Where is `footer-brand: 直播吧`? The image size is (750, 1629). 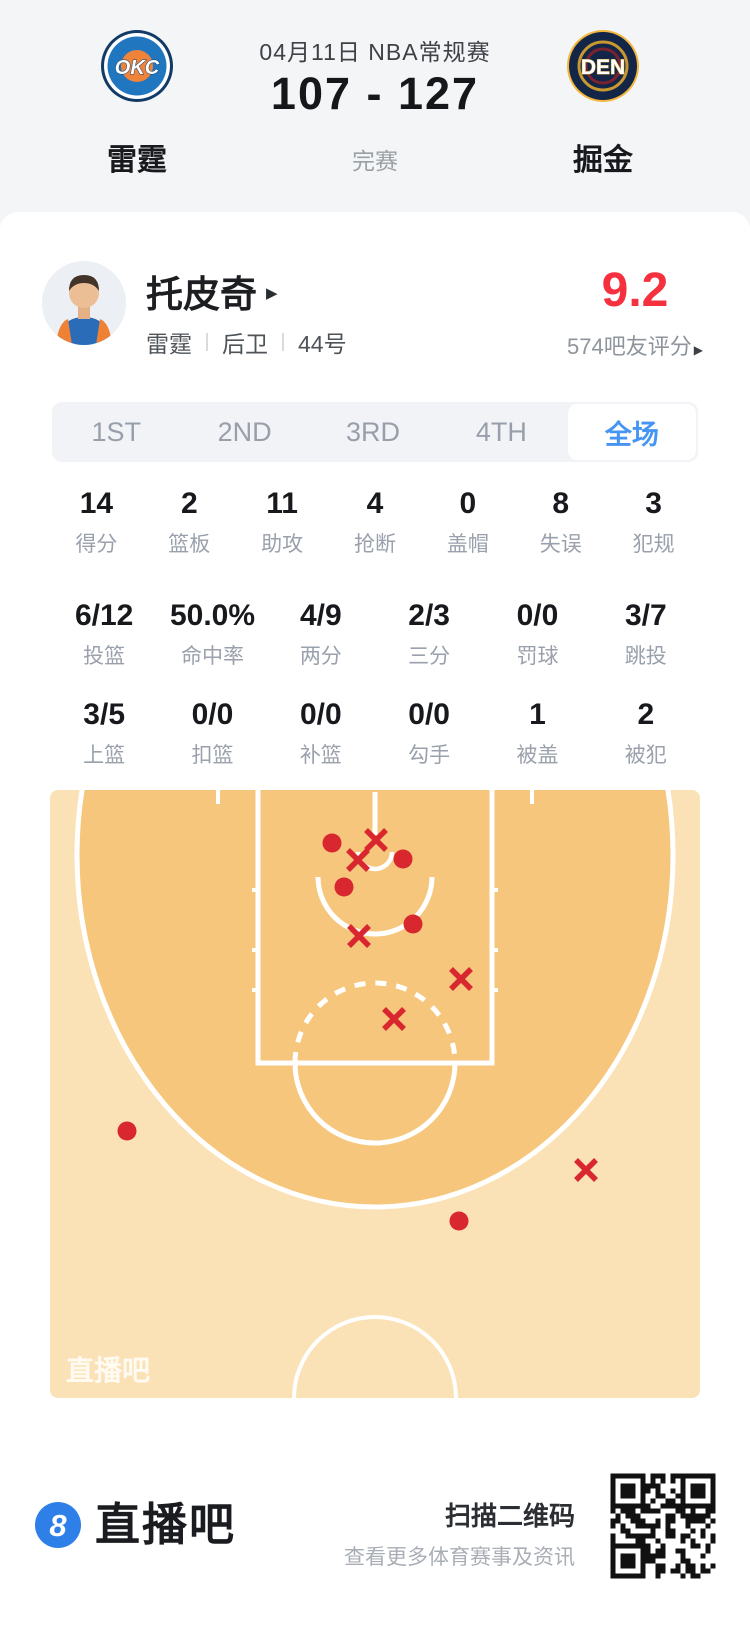 footer-brand: 直播吧 is located at coordinates (166, 1524).